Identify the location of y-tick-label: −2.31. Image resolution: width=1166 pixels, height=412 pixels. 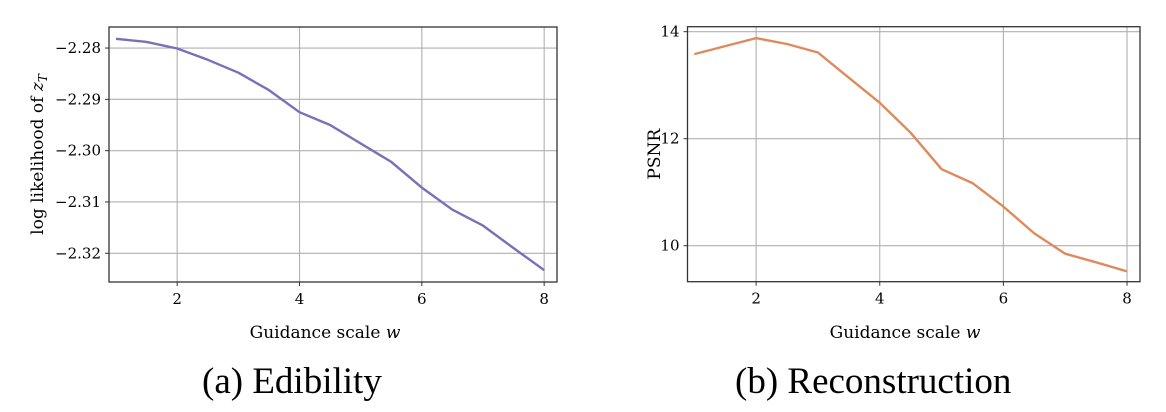
(78, 202).